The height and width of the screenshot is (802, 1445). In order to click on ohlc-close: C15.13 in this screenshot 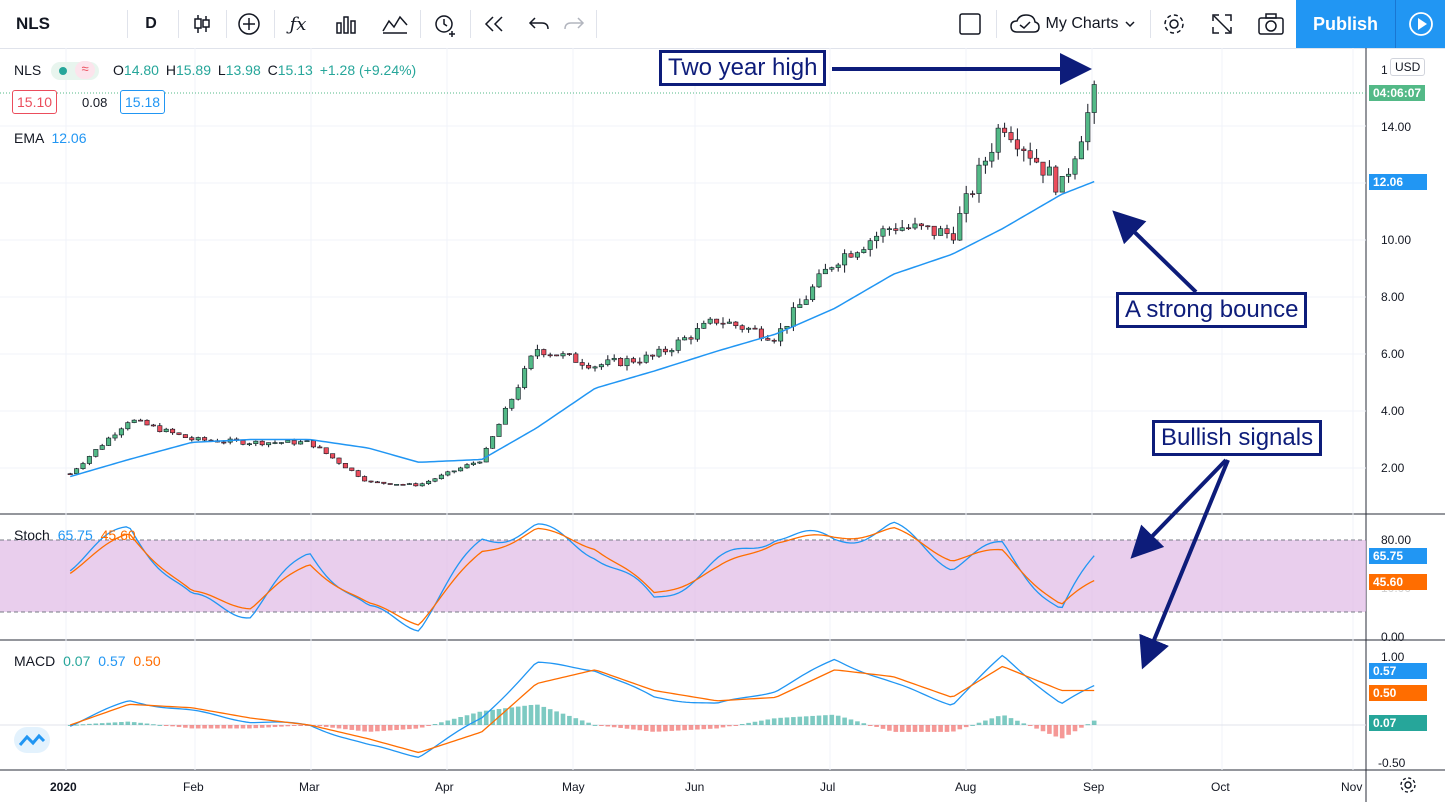, I will do `click(290, 70)`.